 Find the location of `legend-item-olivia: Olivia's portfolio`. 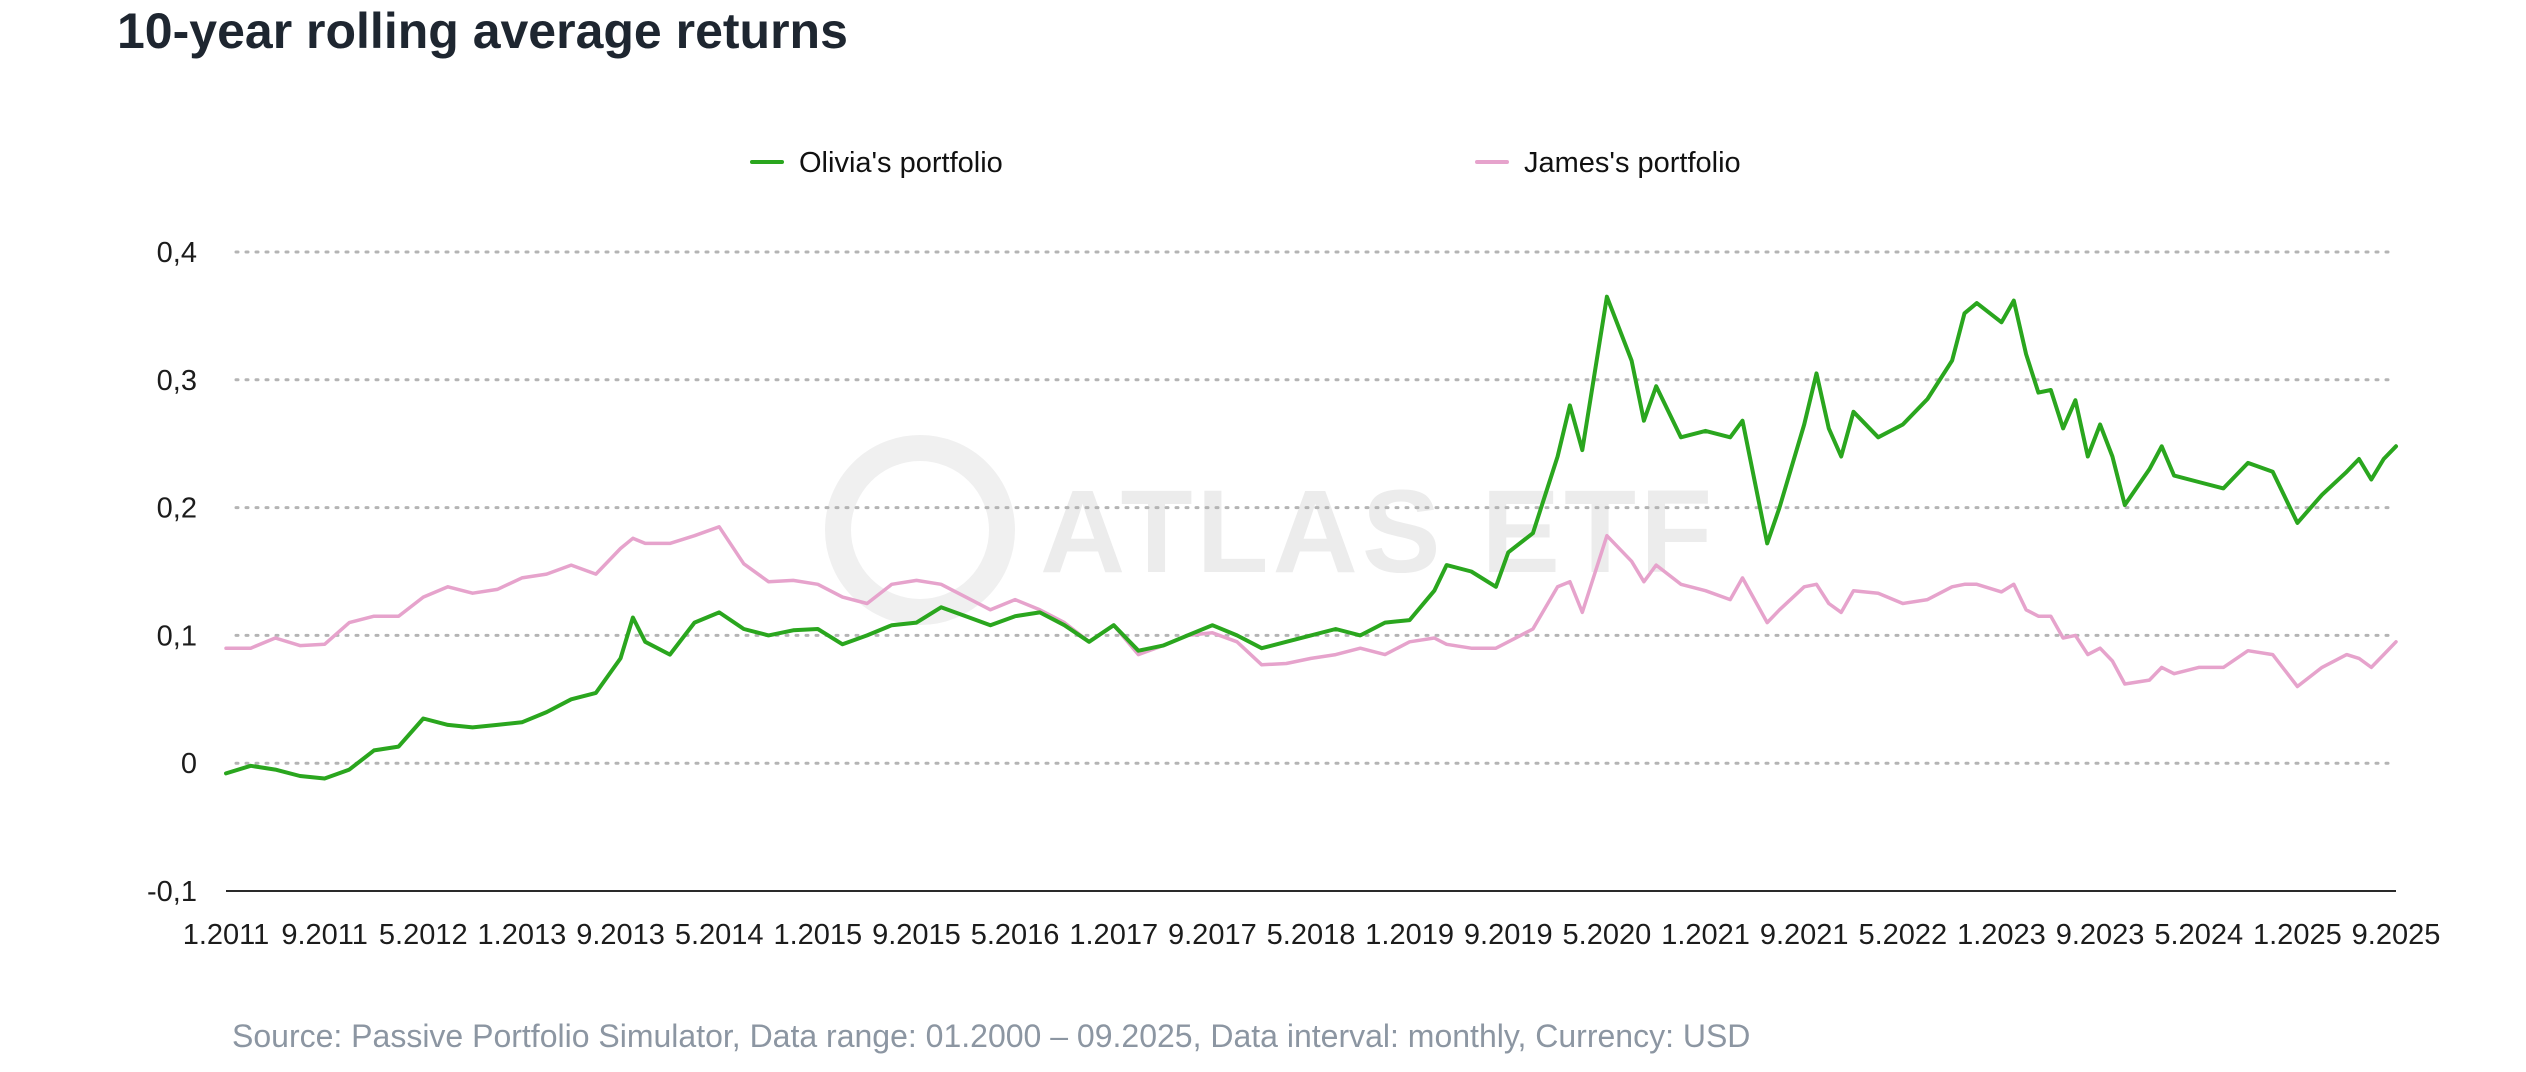

legend-item-olivia: Olivia's portfolio is located at coordinates (876, 163).